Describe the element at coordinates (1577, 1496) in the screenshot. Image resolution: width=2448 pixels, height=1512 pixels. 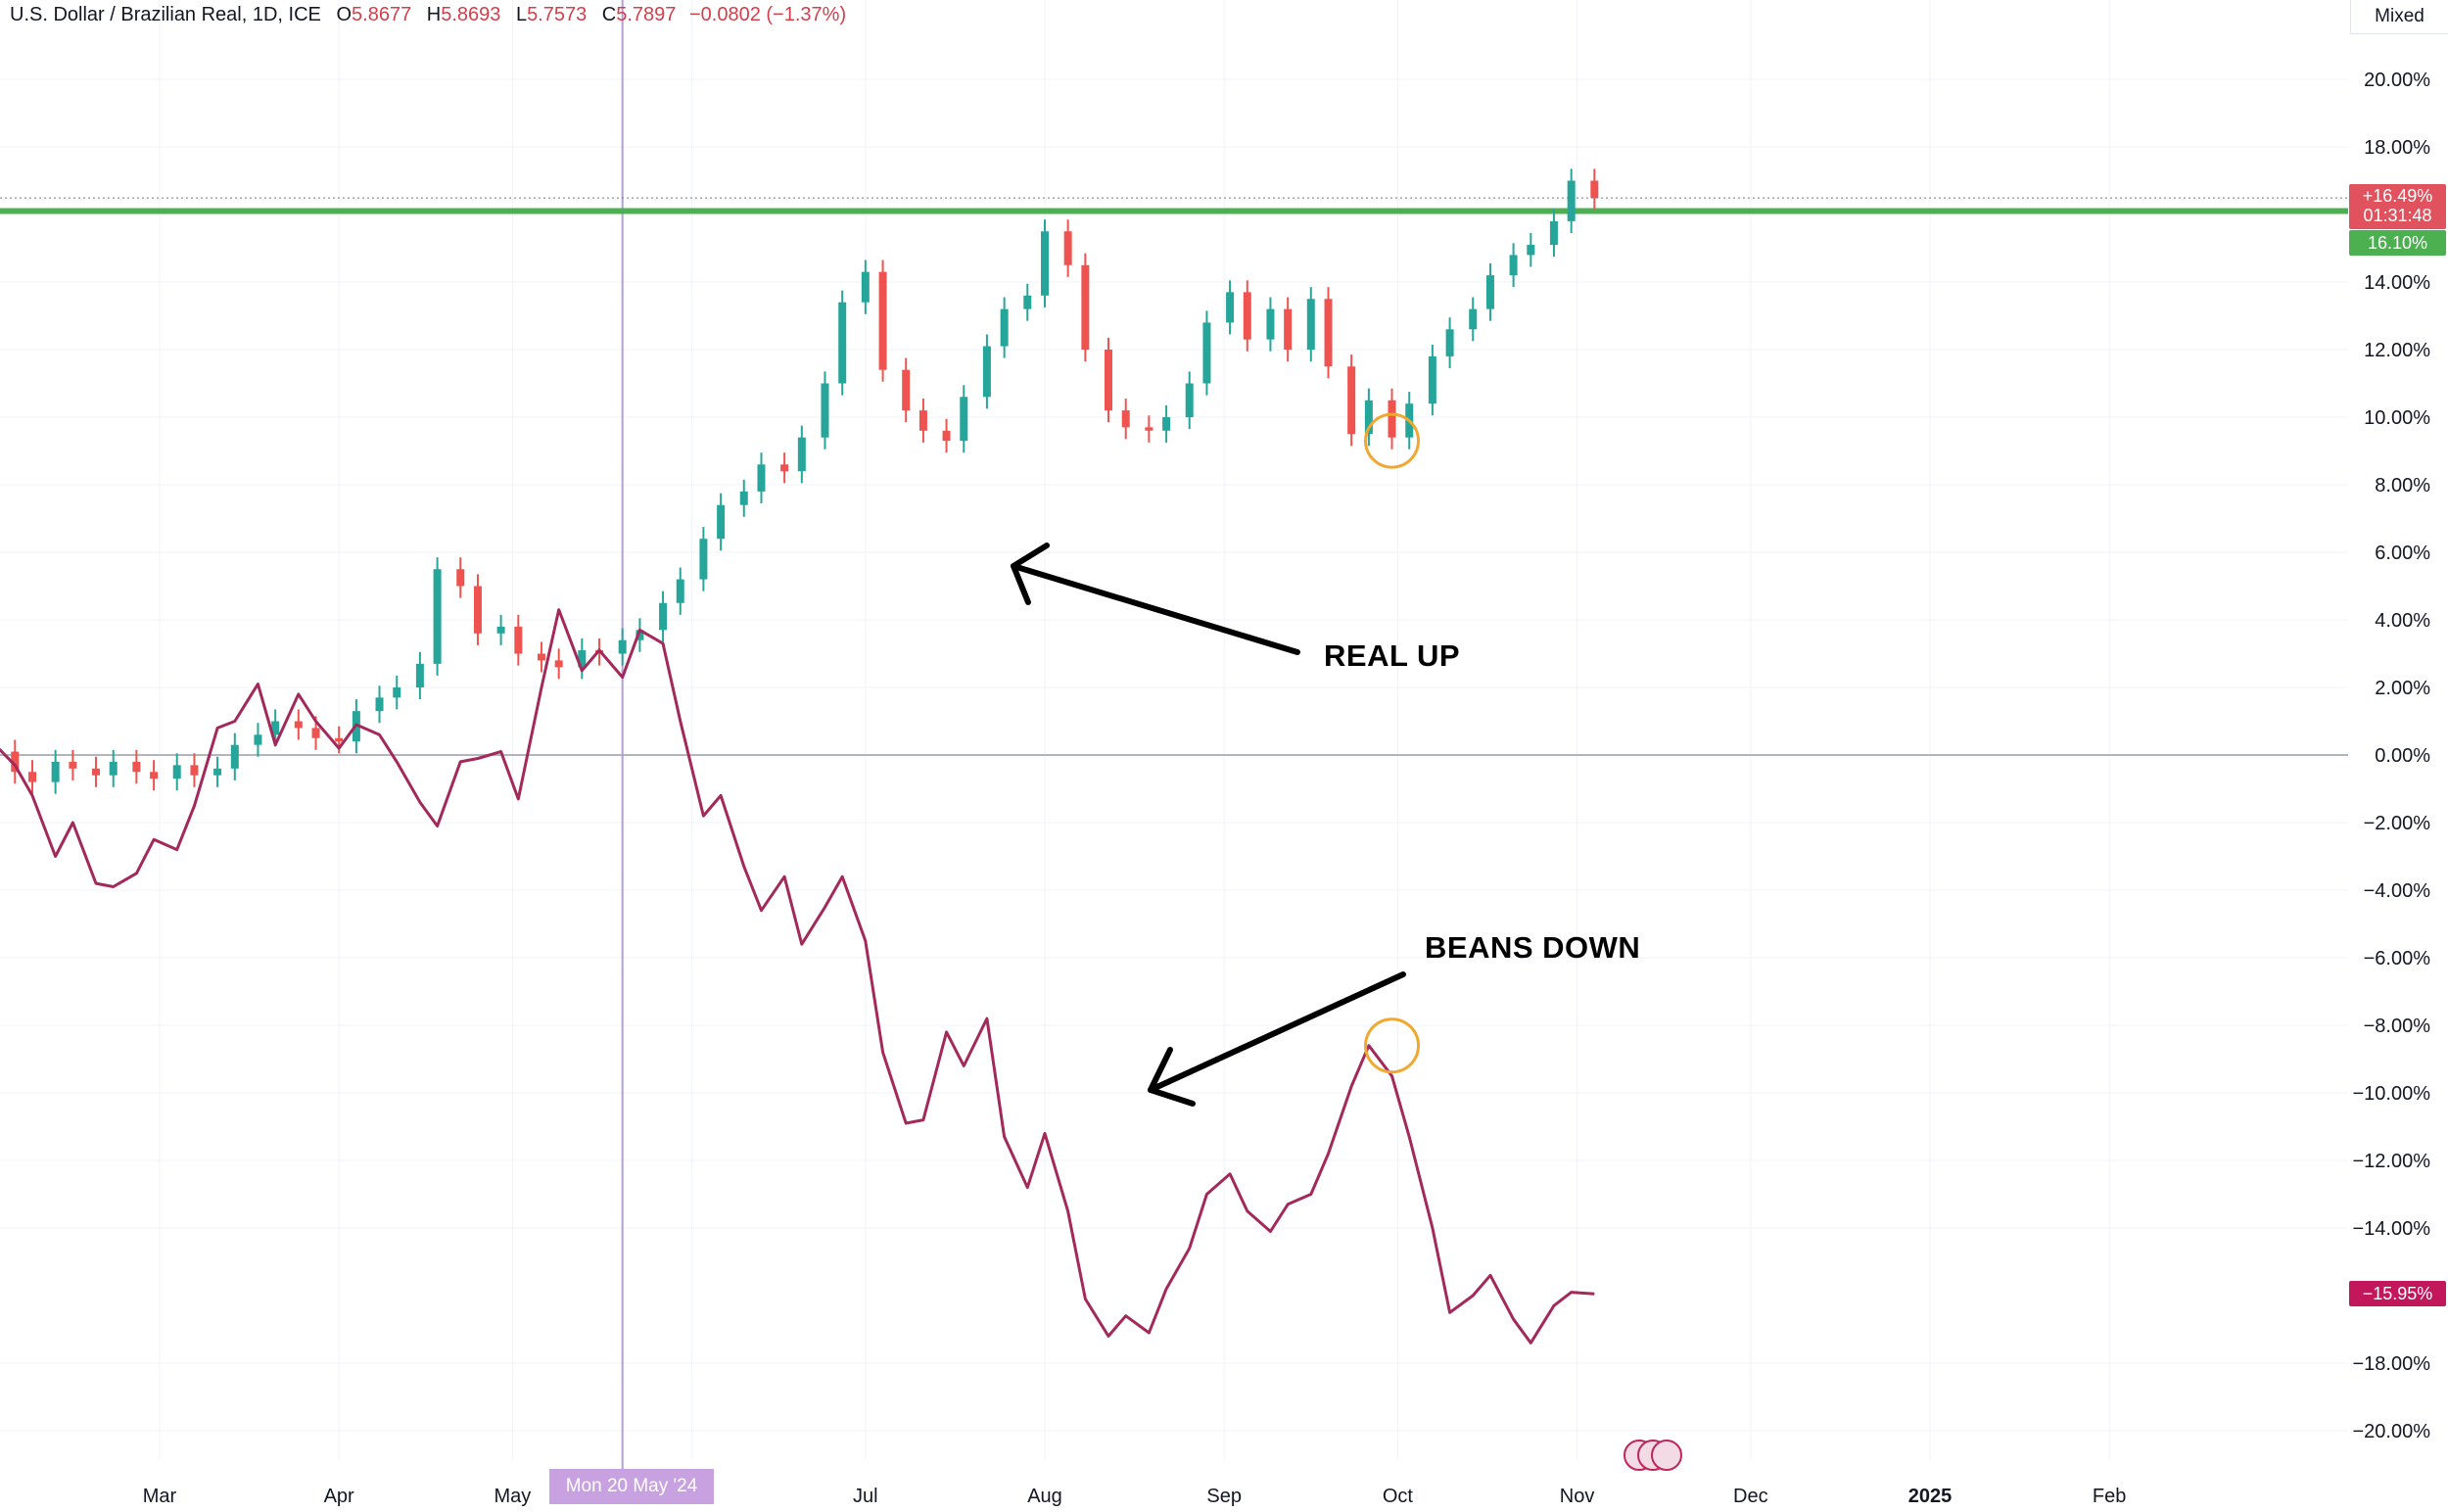
I see `x-tick-label: Nov` at that location.